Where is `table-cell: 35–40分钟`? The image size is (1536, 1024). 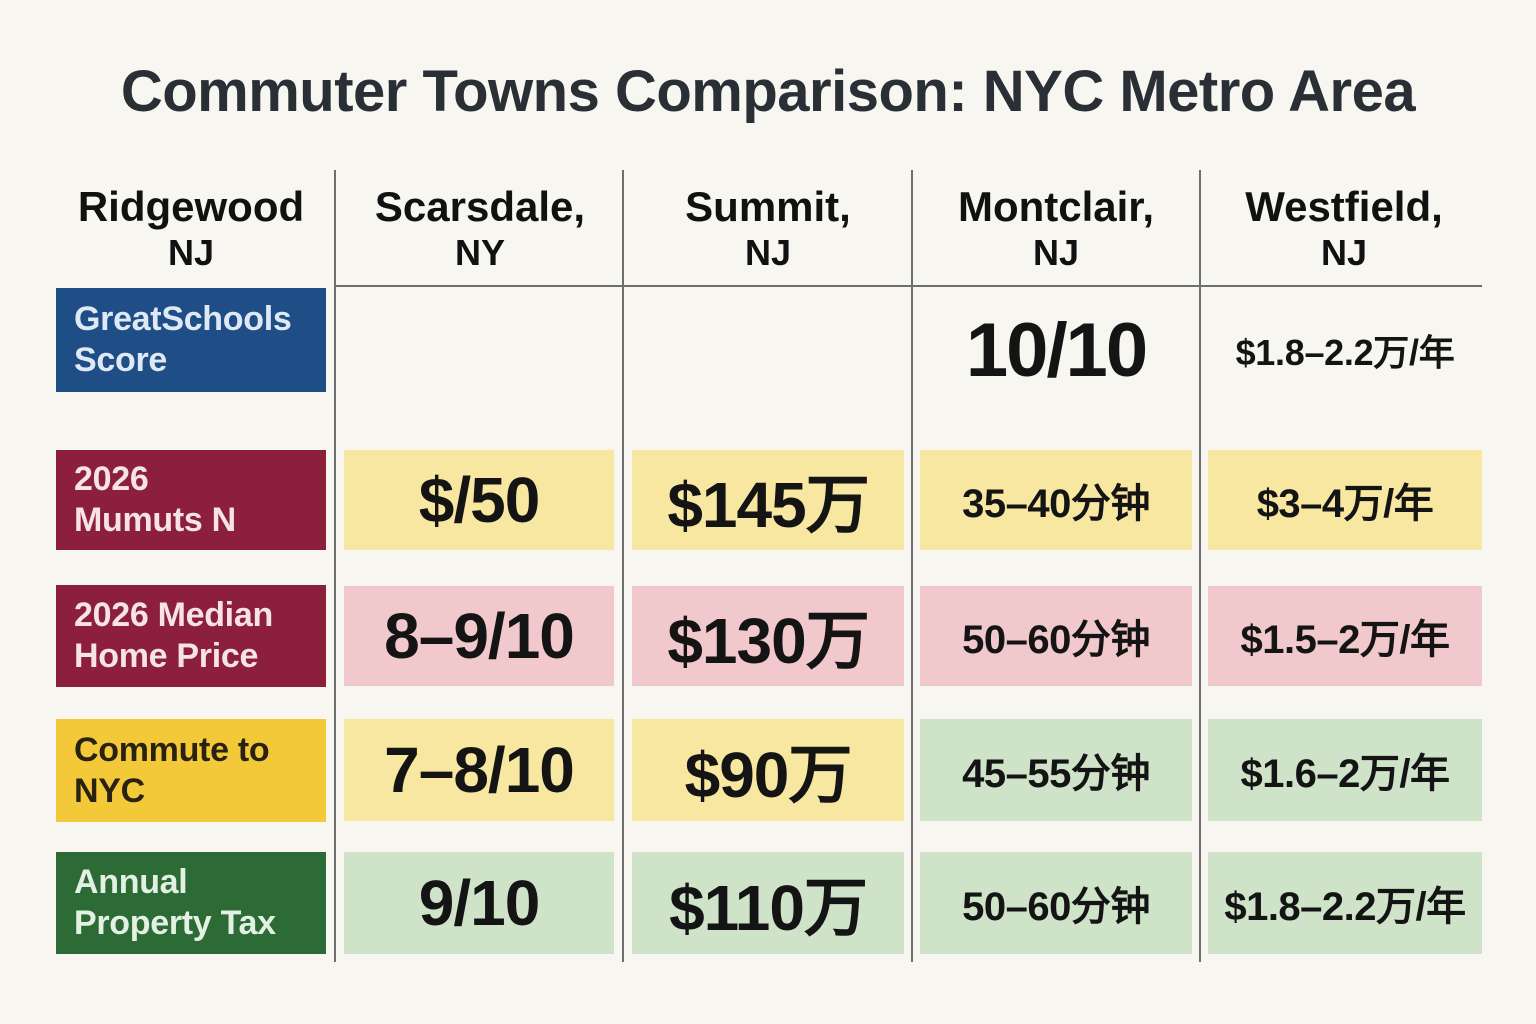 table-cell: 35–40分钟 is located at coordinates (1056, 500).